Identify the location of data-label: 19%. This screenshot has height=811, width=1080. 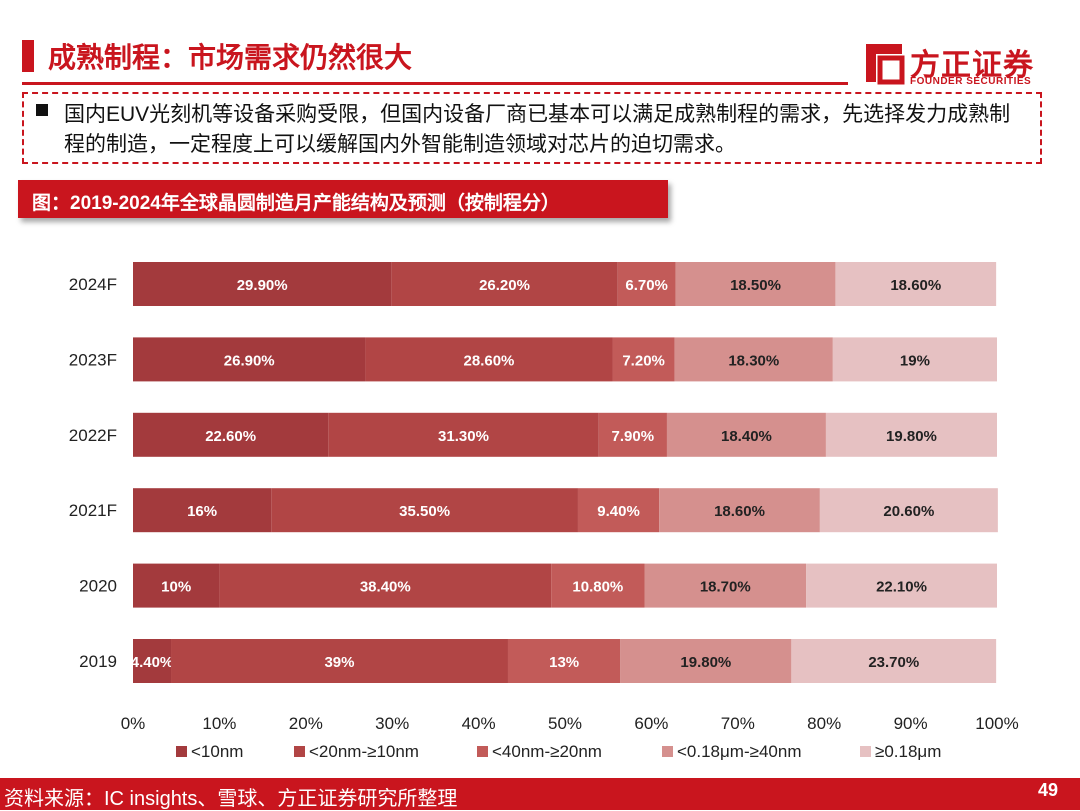
(915, 360).